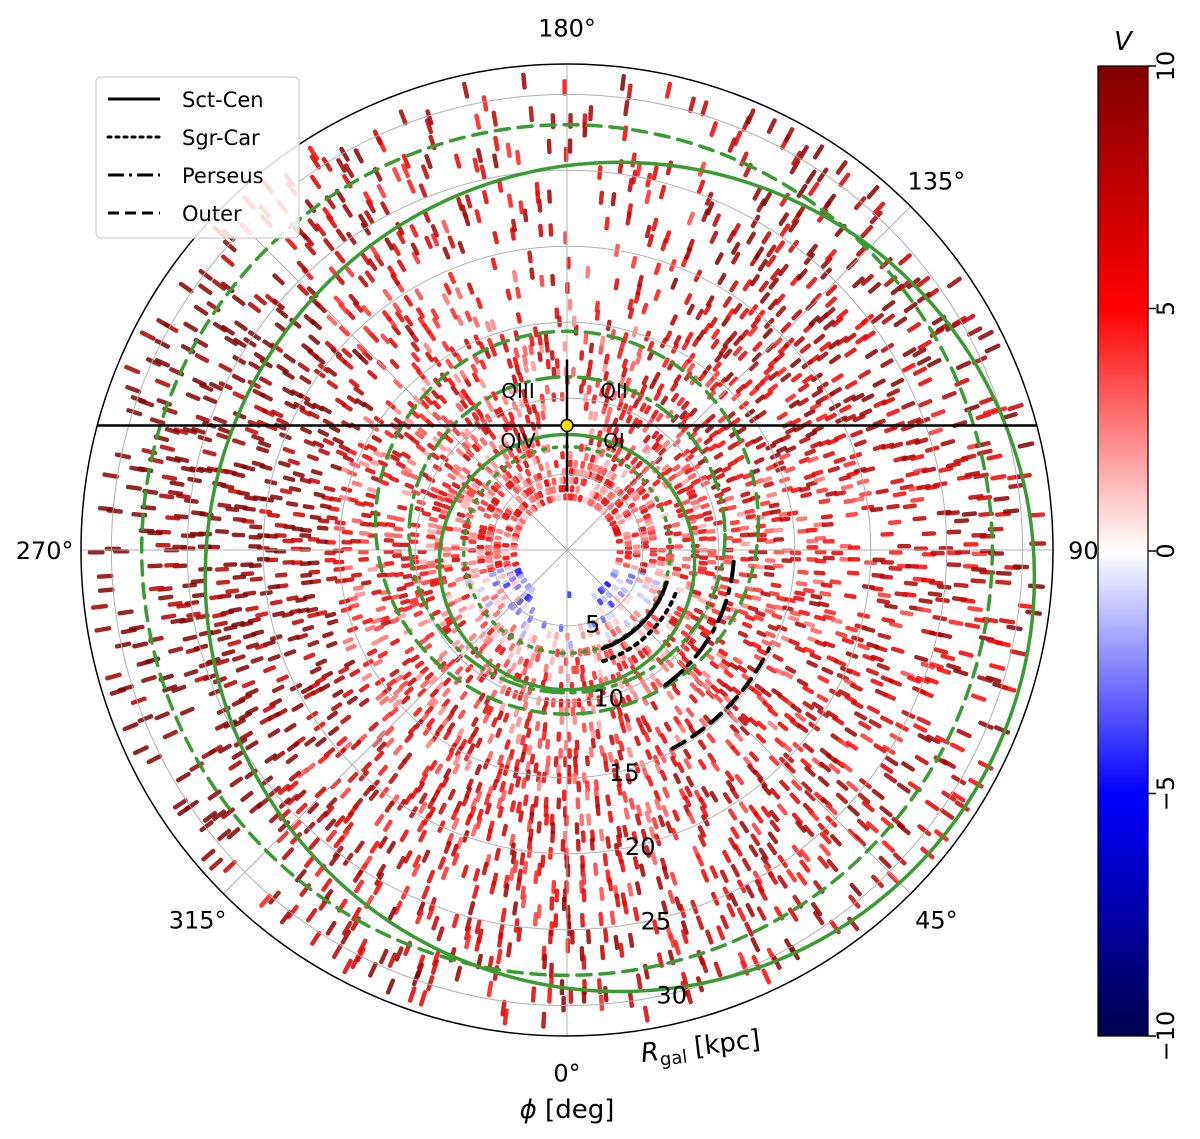  What do you see at coordinates (1166, 793) in the screenshot?
I see `colorbar-tick-label: −5` at bounding box center [1166, 793].